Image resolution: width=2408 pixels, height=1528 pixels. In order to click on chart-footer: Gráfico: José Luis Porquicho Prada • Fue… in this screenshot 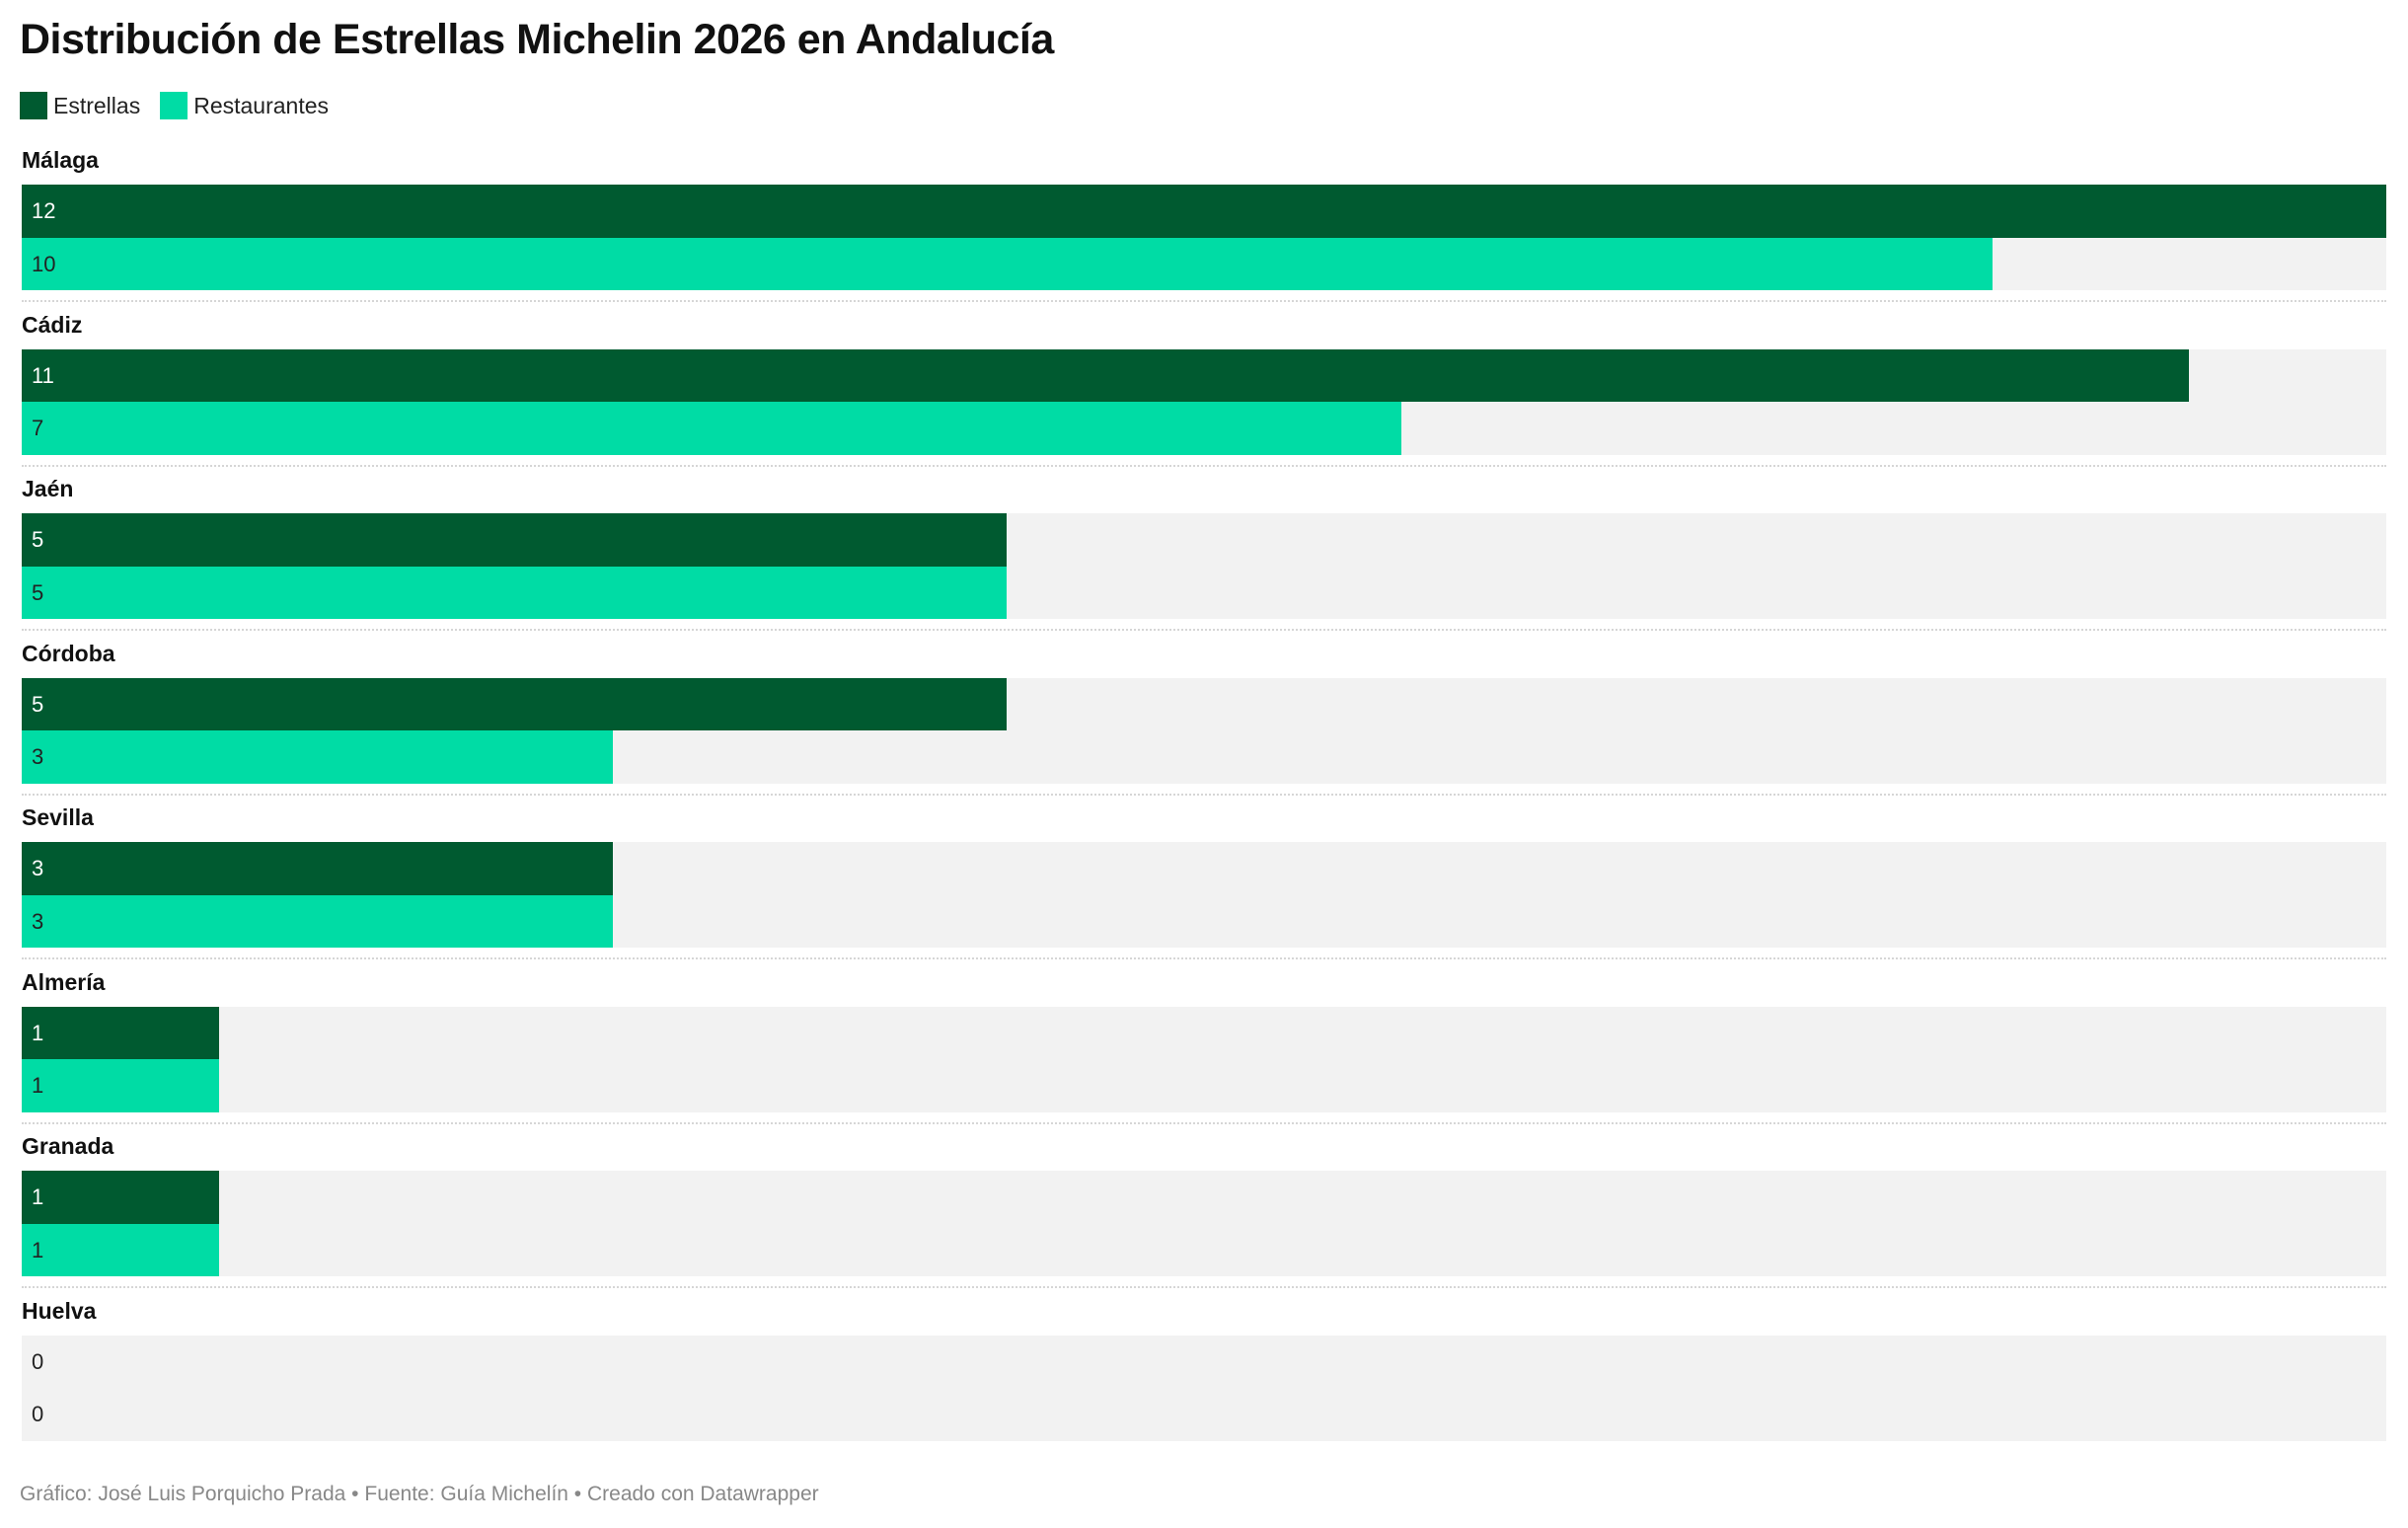, I will do `click(420, 1494)`.